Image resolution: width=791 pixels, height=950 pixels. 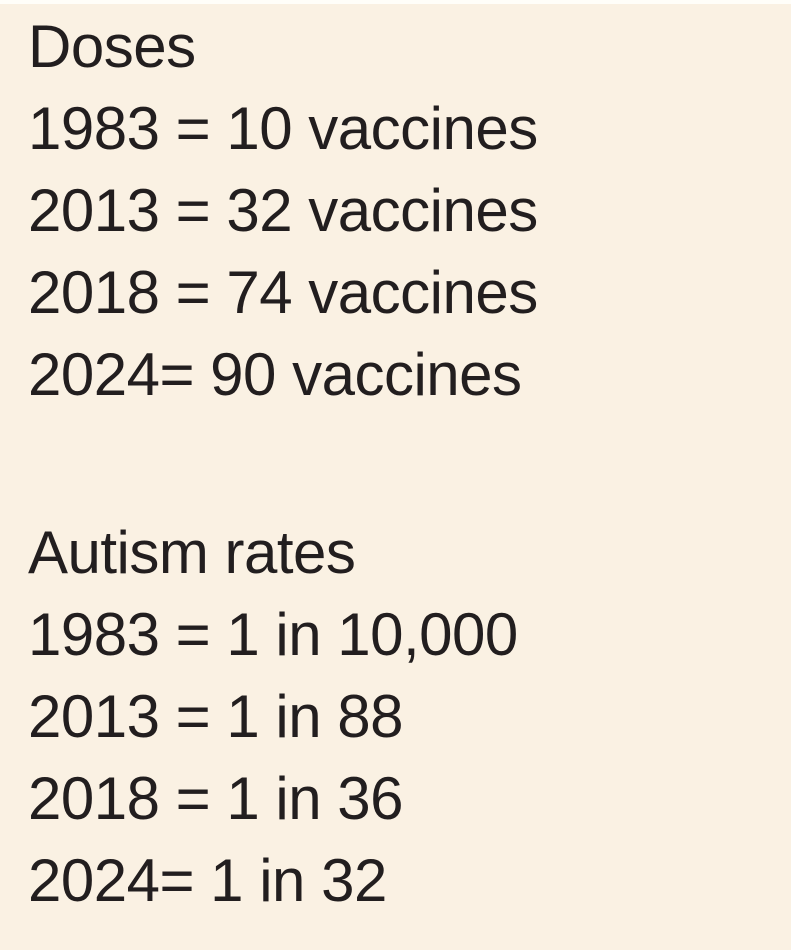 I want to click on autism-line-2024: 2024= 1 in 32, so click(x=207, y=880).